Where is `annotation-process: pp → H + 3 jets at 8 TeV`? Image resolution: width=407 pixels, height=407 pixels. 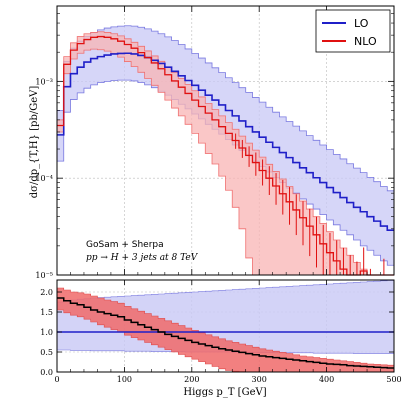
annotation-process: pp → H + 3 jets at 8 TeV is located at coordinates (142, 258).